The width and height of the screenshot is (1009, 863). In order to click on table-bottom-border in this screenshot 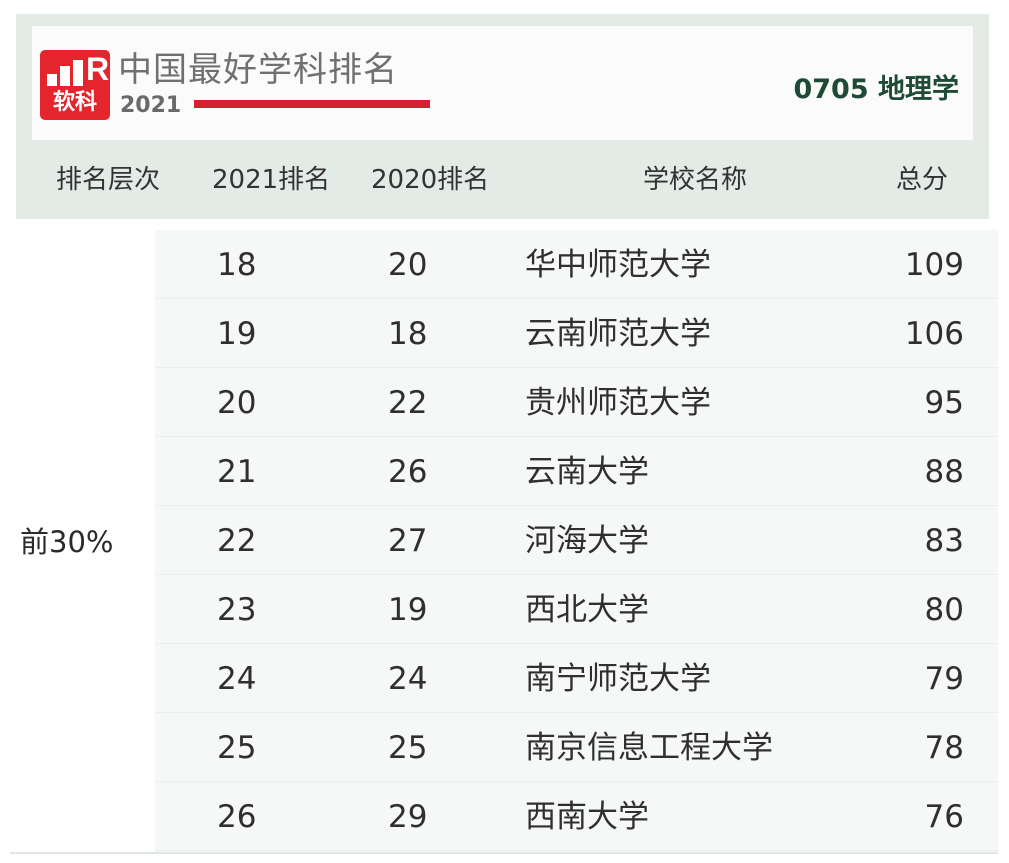, I will do `click(504, 853)`.